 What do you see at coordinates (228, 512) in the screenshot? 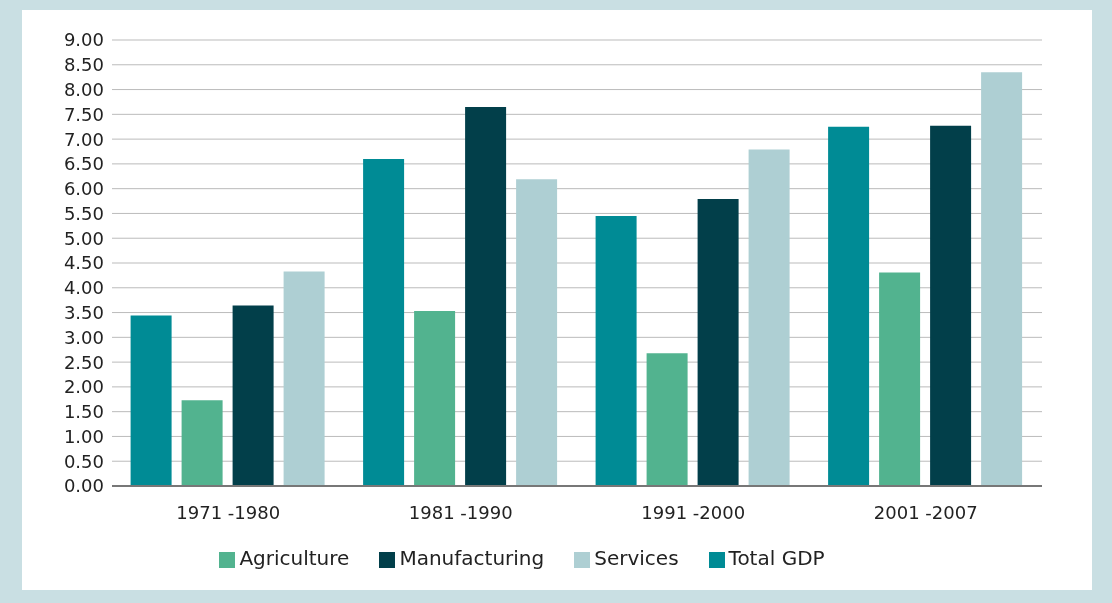
I see `x-tick-label: 1971 -1980` at bounding box center [228, 512].